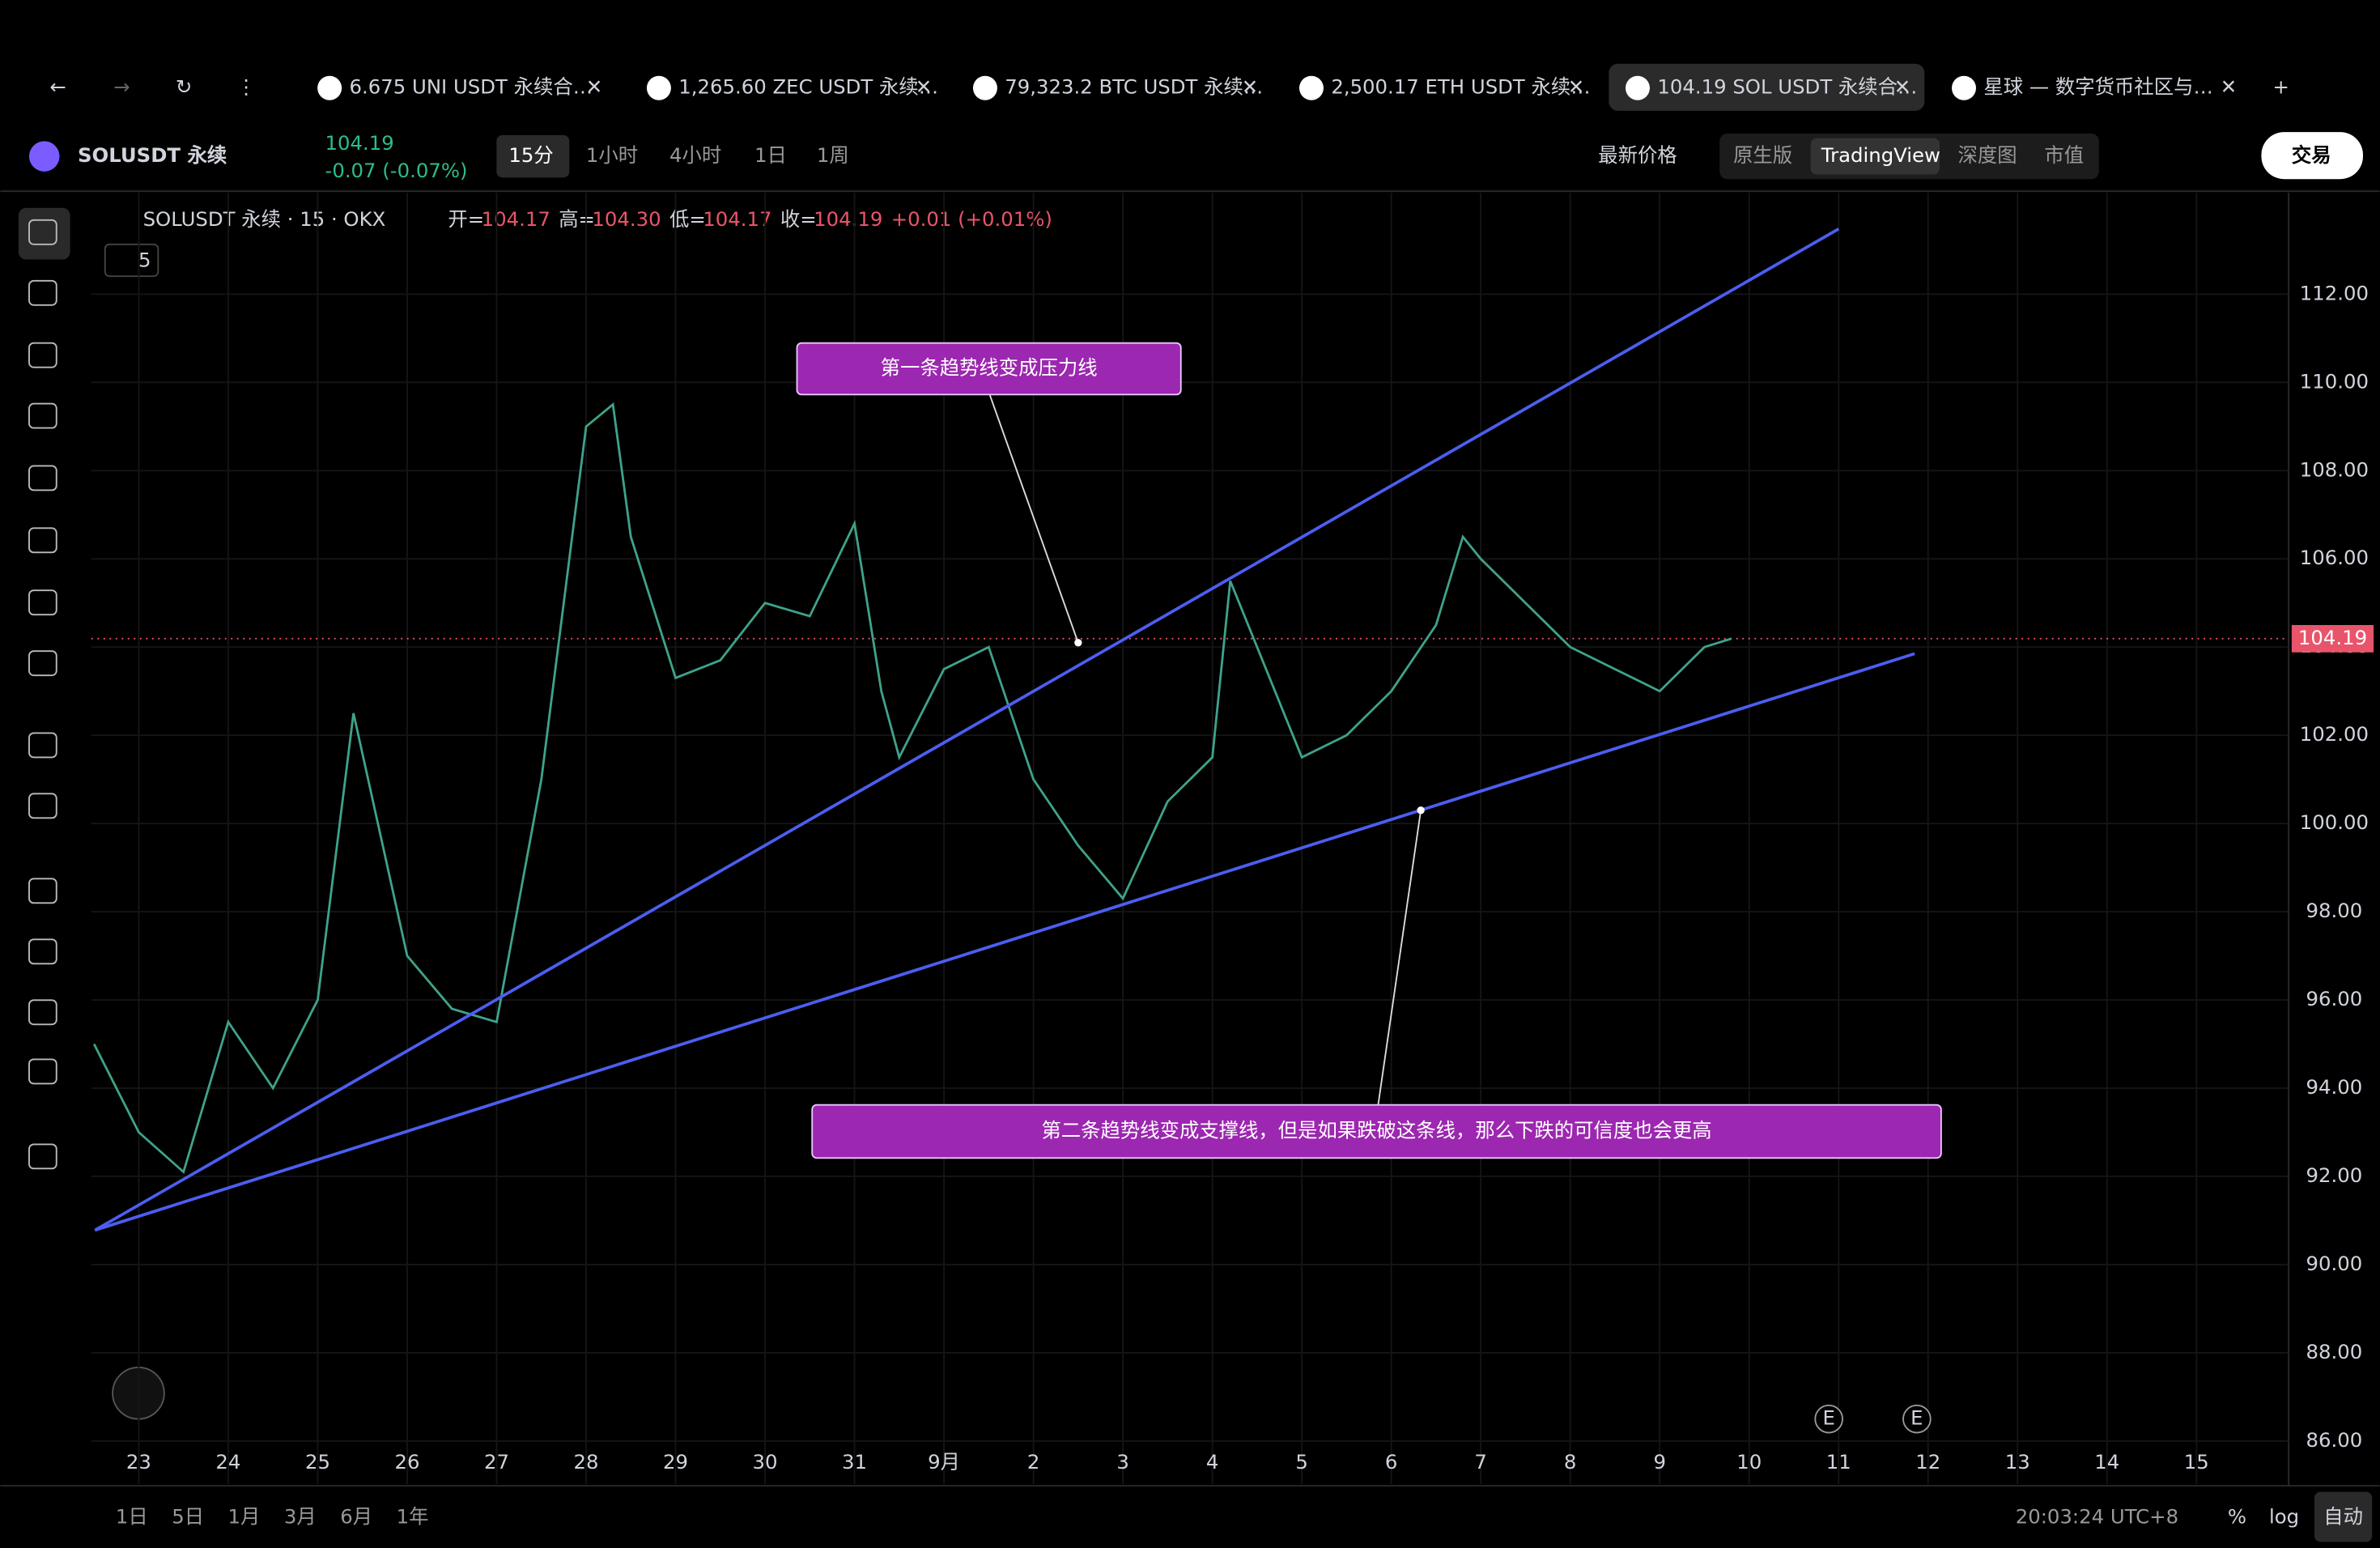  What do you see at coordinates (2334, 998) in the screenshot?
I see `y-tick-label: 96.00` at bounding box center [2334, 998].